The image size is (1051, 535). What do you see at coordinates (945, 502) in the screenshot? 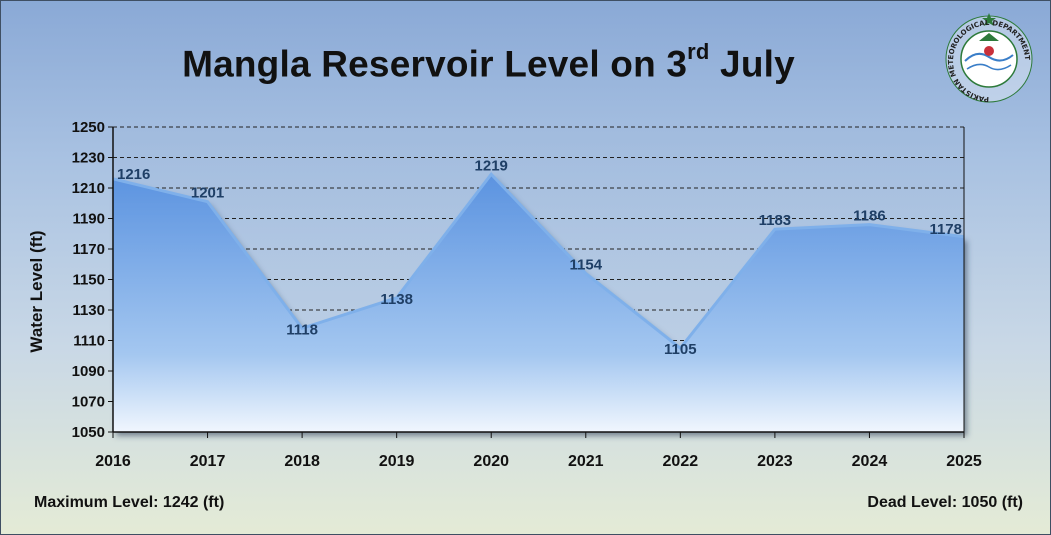
I see `dead-level-note: Dead Level: 1050 (ft)` at bounding box center [945, 502].